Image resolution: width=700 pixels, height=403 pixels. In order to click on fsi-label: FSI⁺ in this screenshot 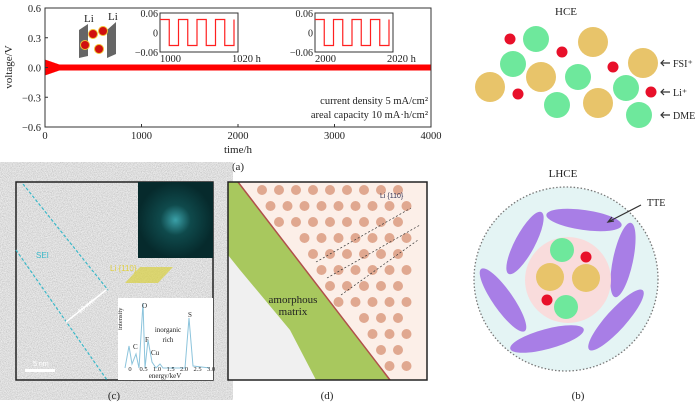, I will do `click(683, 64)`.